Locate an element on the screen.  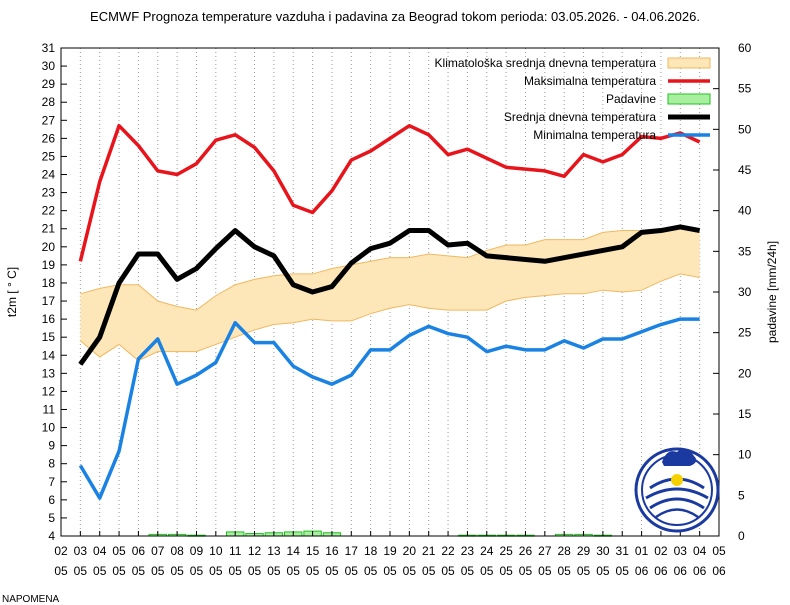
x-tick-label-day: 05 is located at coordinates (719, 551).